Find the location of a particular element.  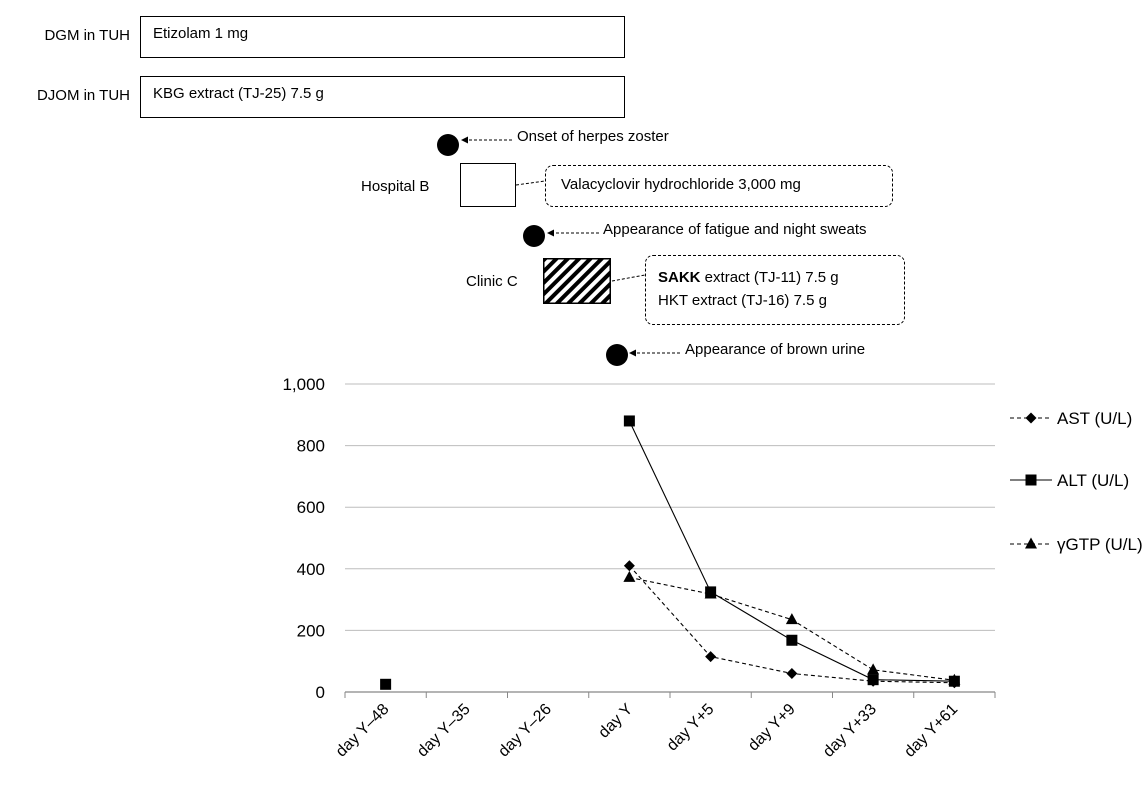

y-tick-label: 800 is located at coordinates (311, 446).